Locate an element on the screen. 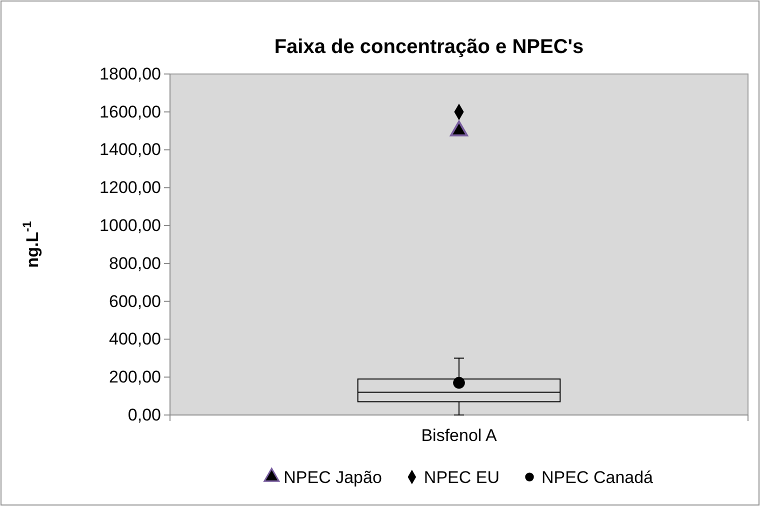 The height and width of the screenshot is (512, 771). y-tick-label: 1600,00 is located at coordinates (130, 112).